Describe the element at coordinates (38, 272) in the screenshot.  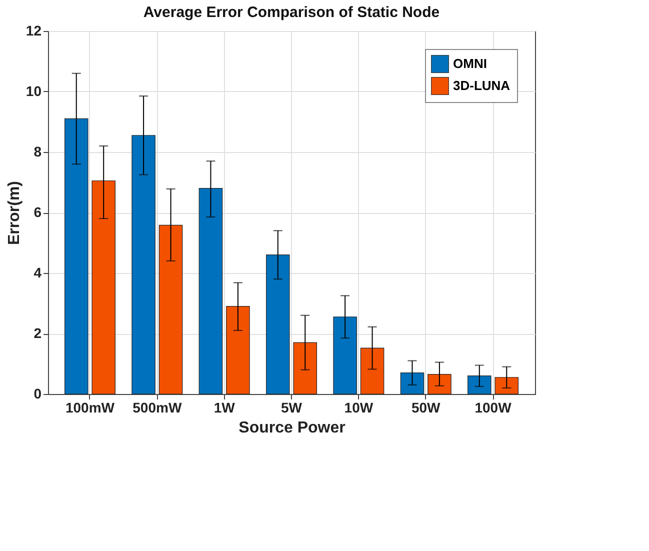
I see `y-tick-label: 4` at that location.